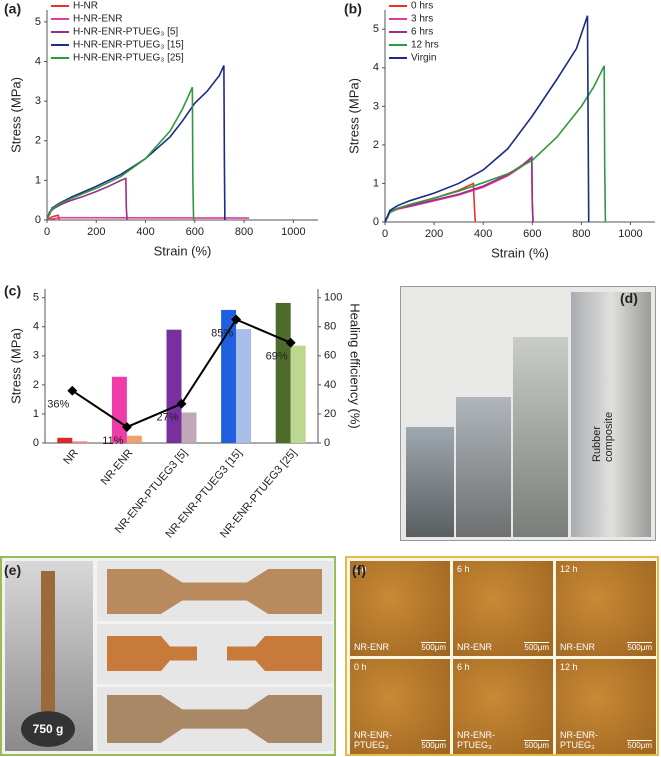  I want to click on data-label: 27%, so click(167, 418).